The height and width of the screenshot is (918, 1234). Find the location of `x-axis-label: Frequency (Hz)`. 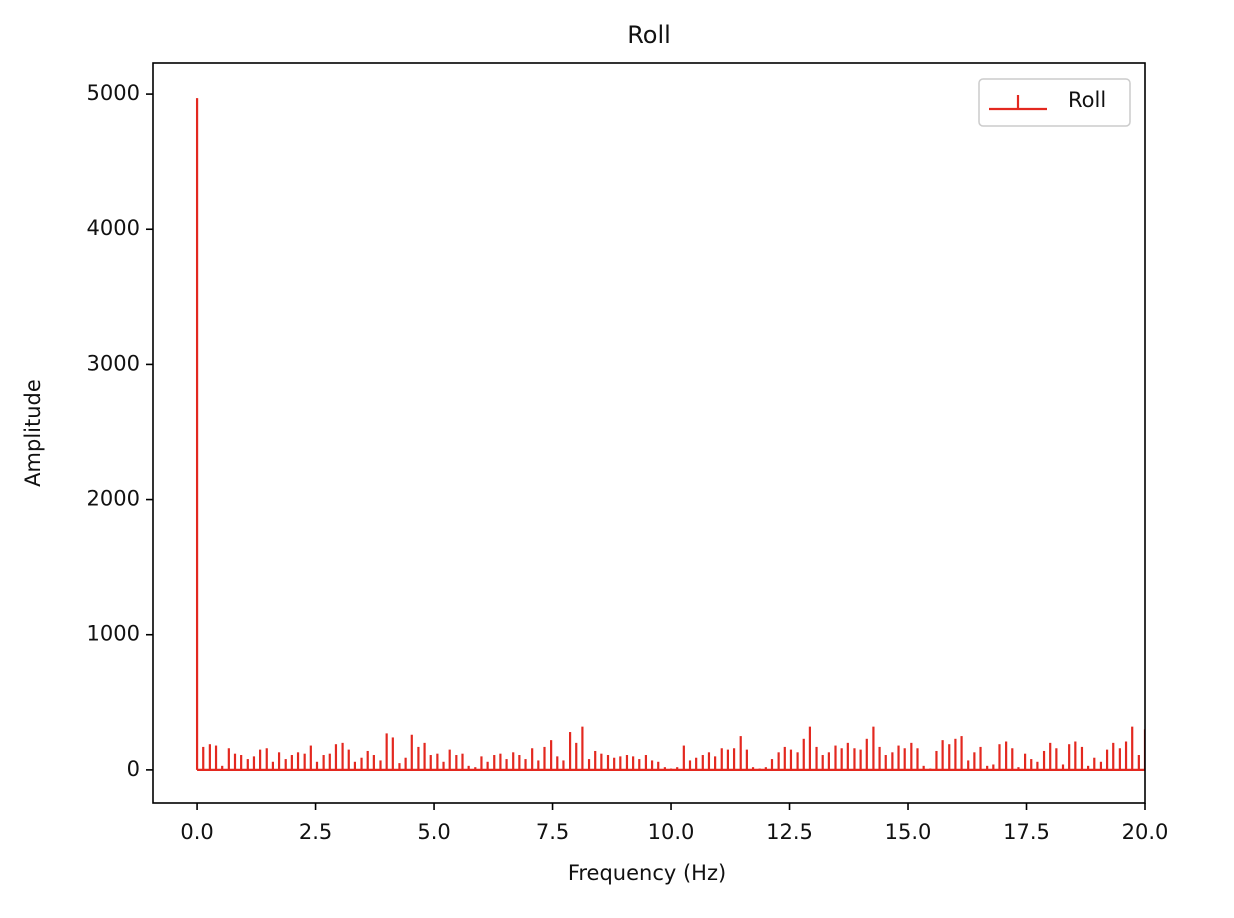

x-axis-label: Frequency (Hz) is located at coordinates (647, 873).